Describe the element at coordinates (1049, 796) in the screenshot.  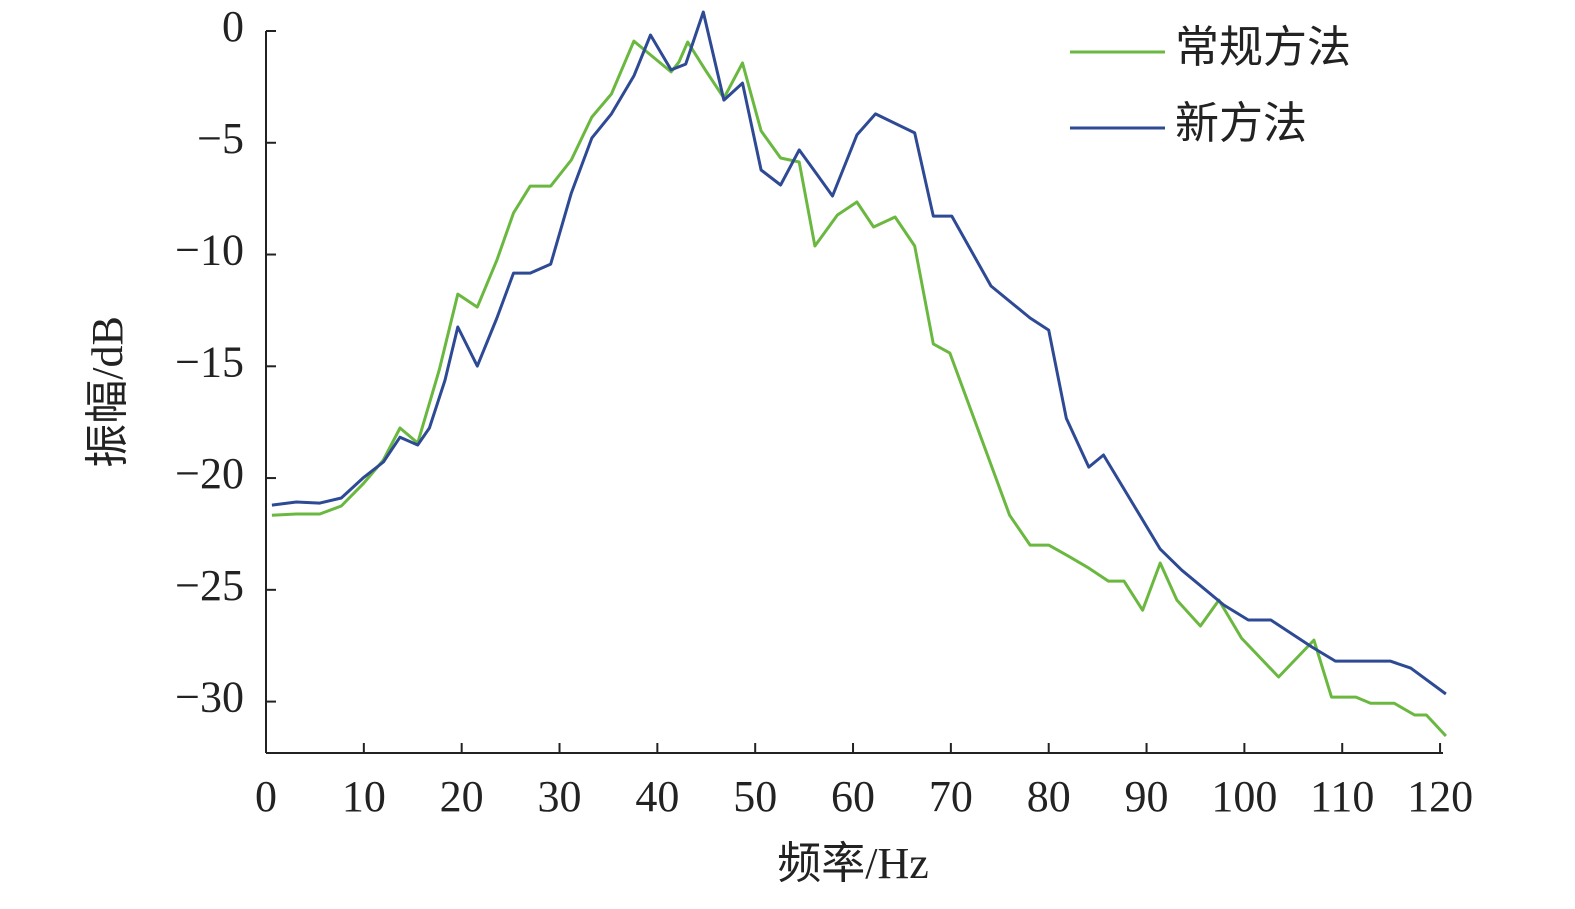
I see `x-tick-label: 80` at that location.